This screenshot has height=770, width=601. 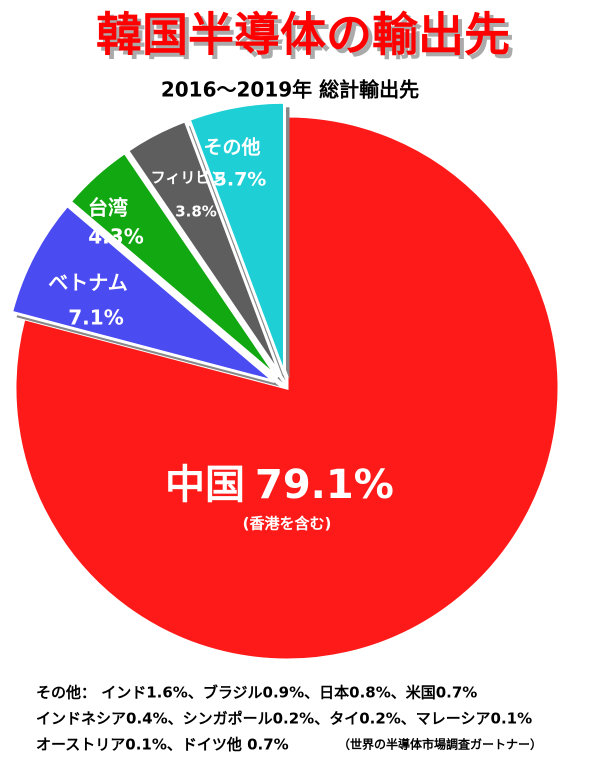 What do you see at coordinates (256, 693) in the screenshot?
I see `note: その他： インド1.6%、ブラジル0.9%、日本0.8%、米国0.7%` at bounding box center [256, 693].